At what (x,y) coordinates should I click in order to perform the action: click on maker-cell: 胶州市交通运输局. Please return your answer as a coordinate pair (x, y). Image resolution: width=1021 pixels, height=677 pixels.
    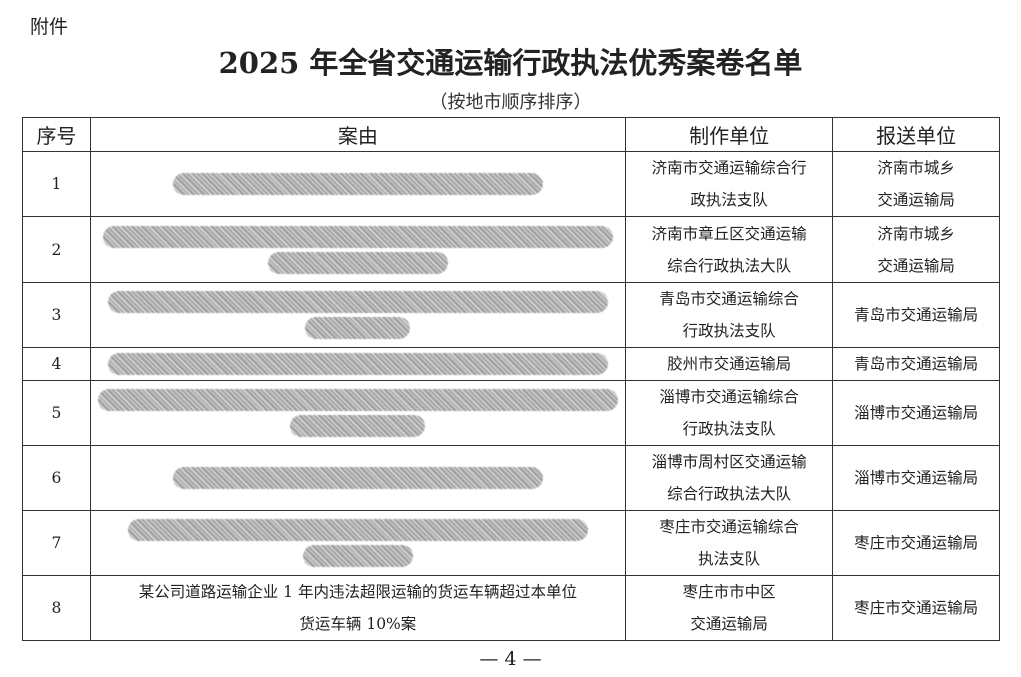
    Looking at the image, I should click on (729, 364).